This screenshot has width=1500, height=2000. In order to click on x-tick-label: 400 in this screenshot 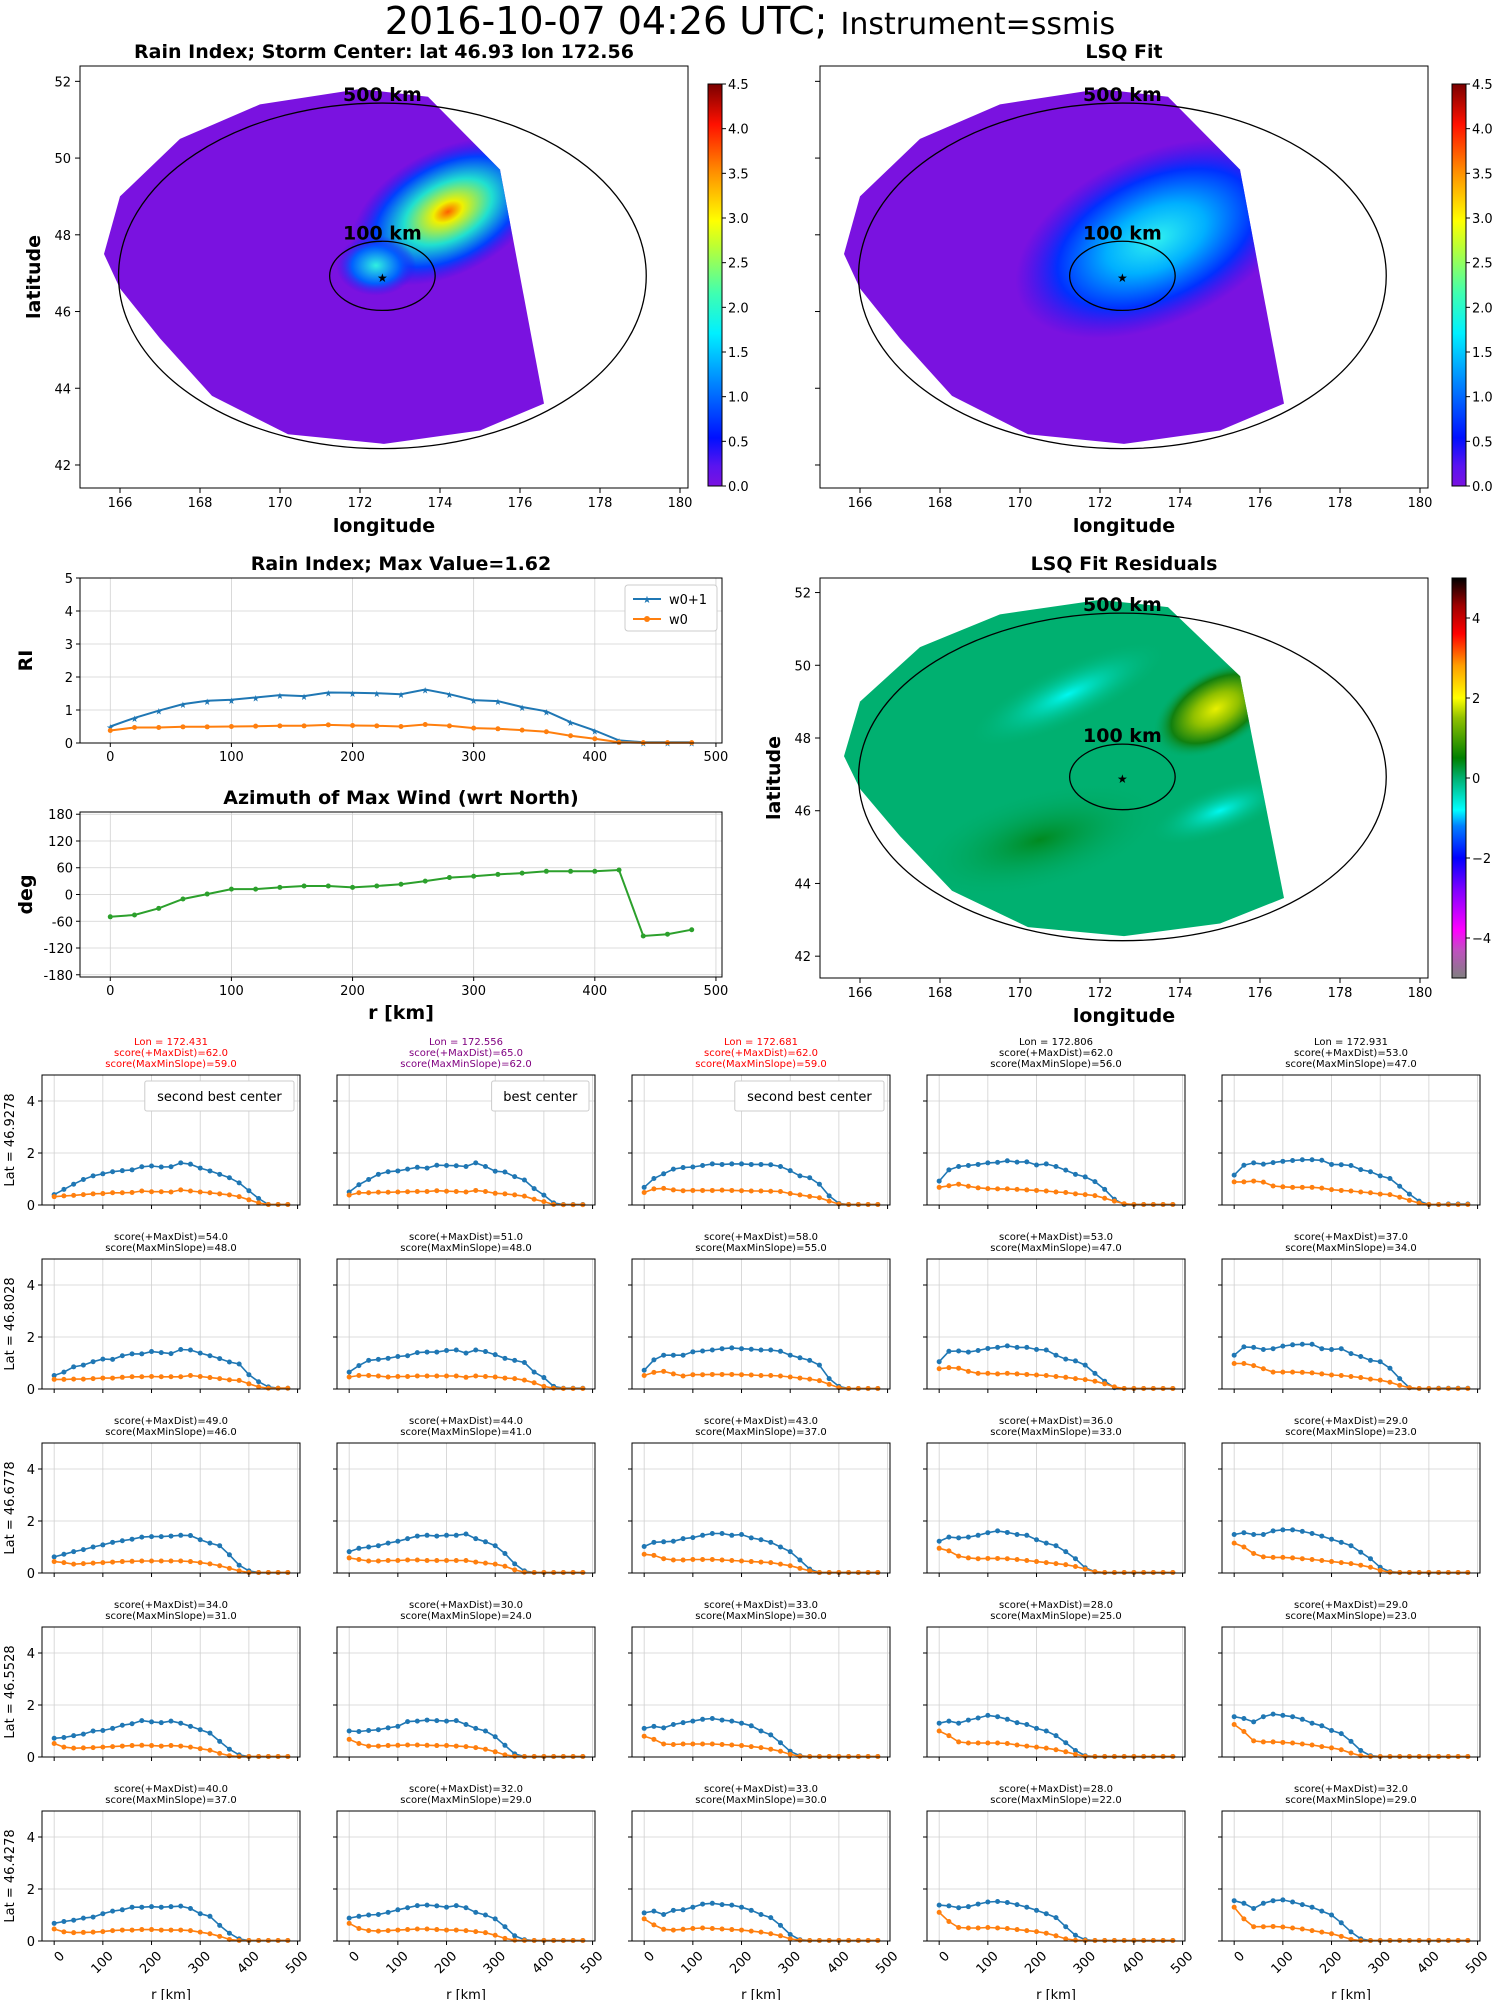, I will do `click(594, 991)`.